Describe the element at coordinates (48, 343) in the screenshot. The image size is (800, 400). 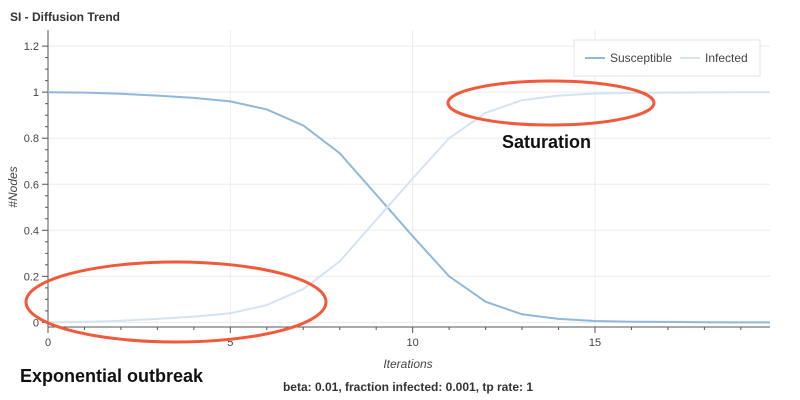
I see `x-tick-label: 0` at that location.